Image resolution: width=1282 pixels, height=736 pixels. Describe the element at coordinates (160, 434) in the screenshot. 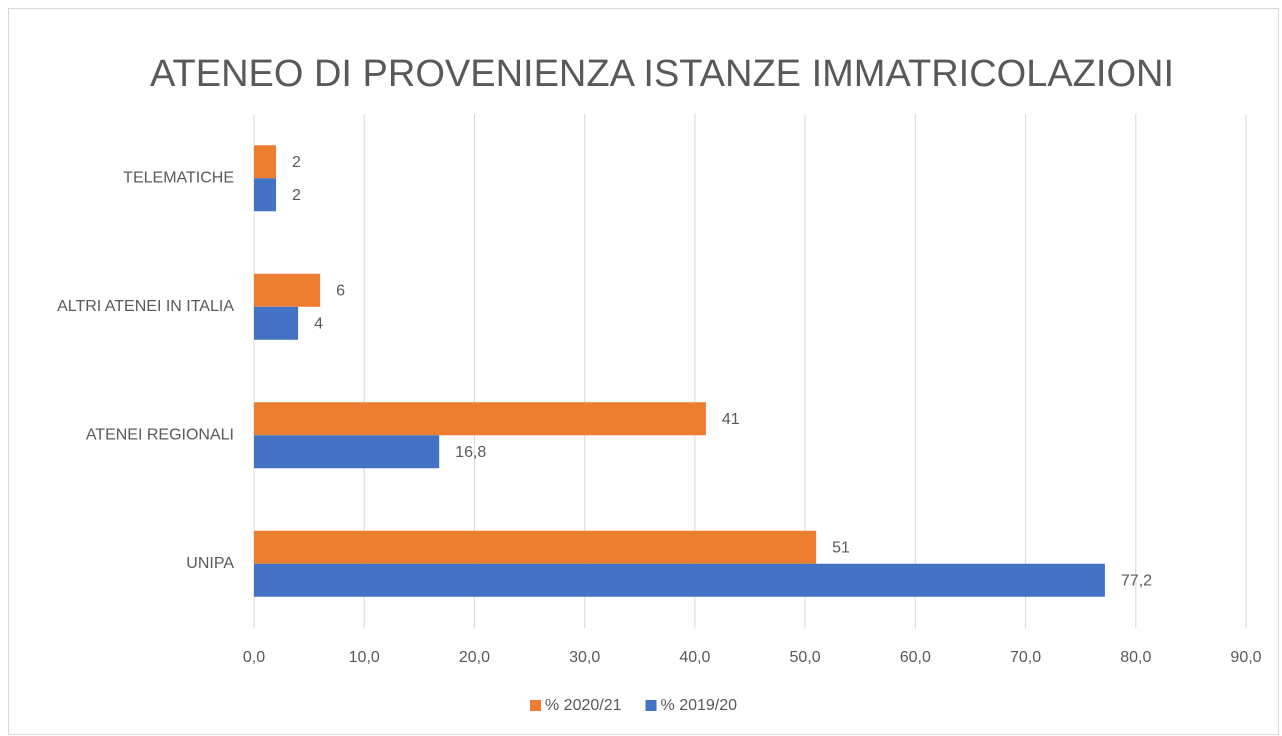

I see `y-tick-label: ATENEI REGIONALI` at that location.